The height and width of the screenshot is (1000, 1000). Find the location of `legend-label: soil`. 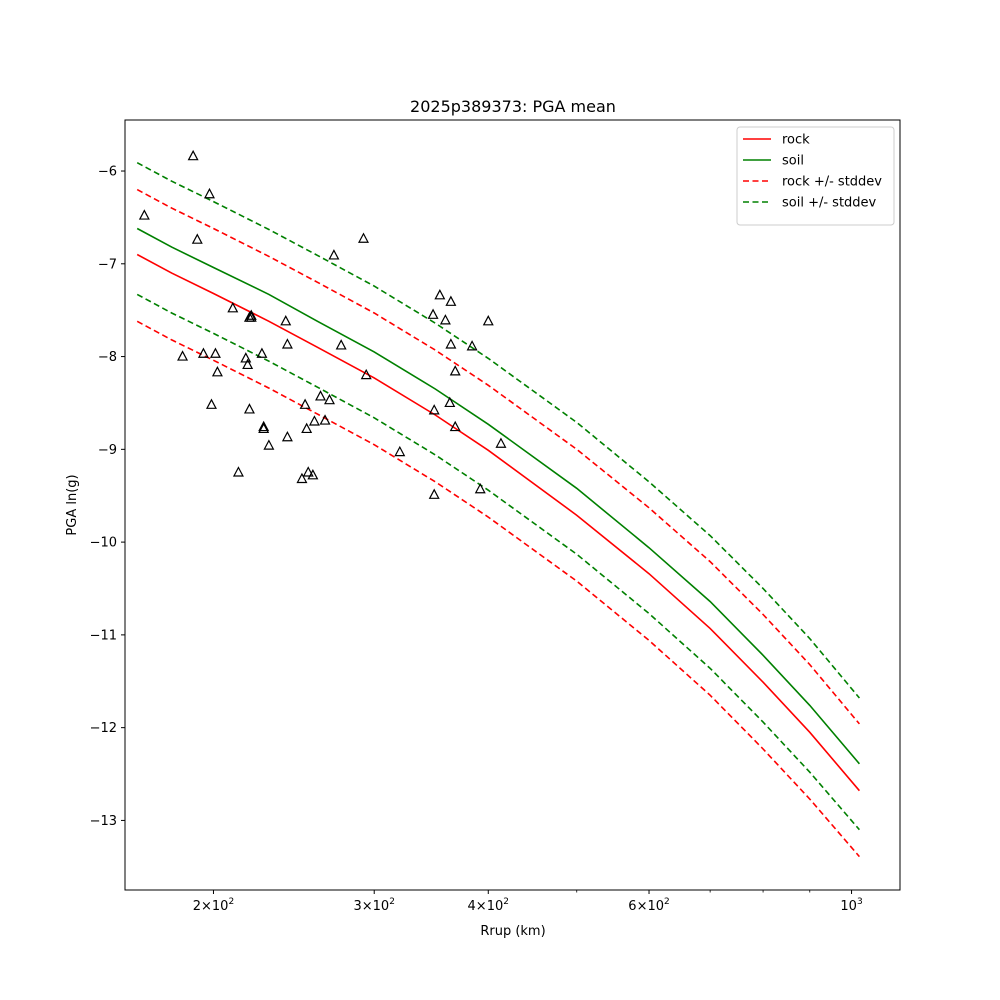

legend-label: soil is located at coordinates (793, 161).